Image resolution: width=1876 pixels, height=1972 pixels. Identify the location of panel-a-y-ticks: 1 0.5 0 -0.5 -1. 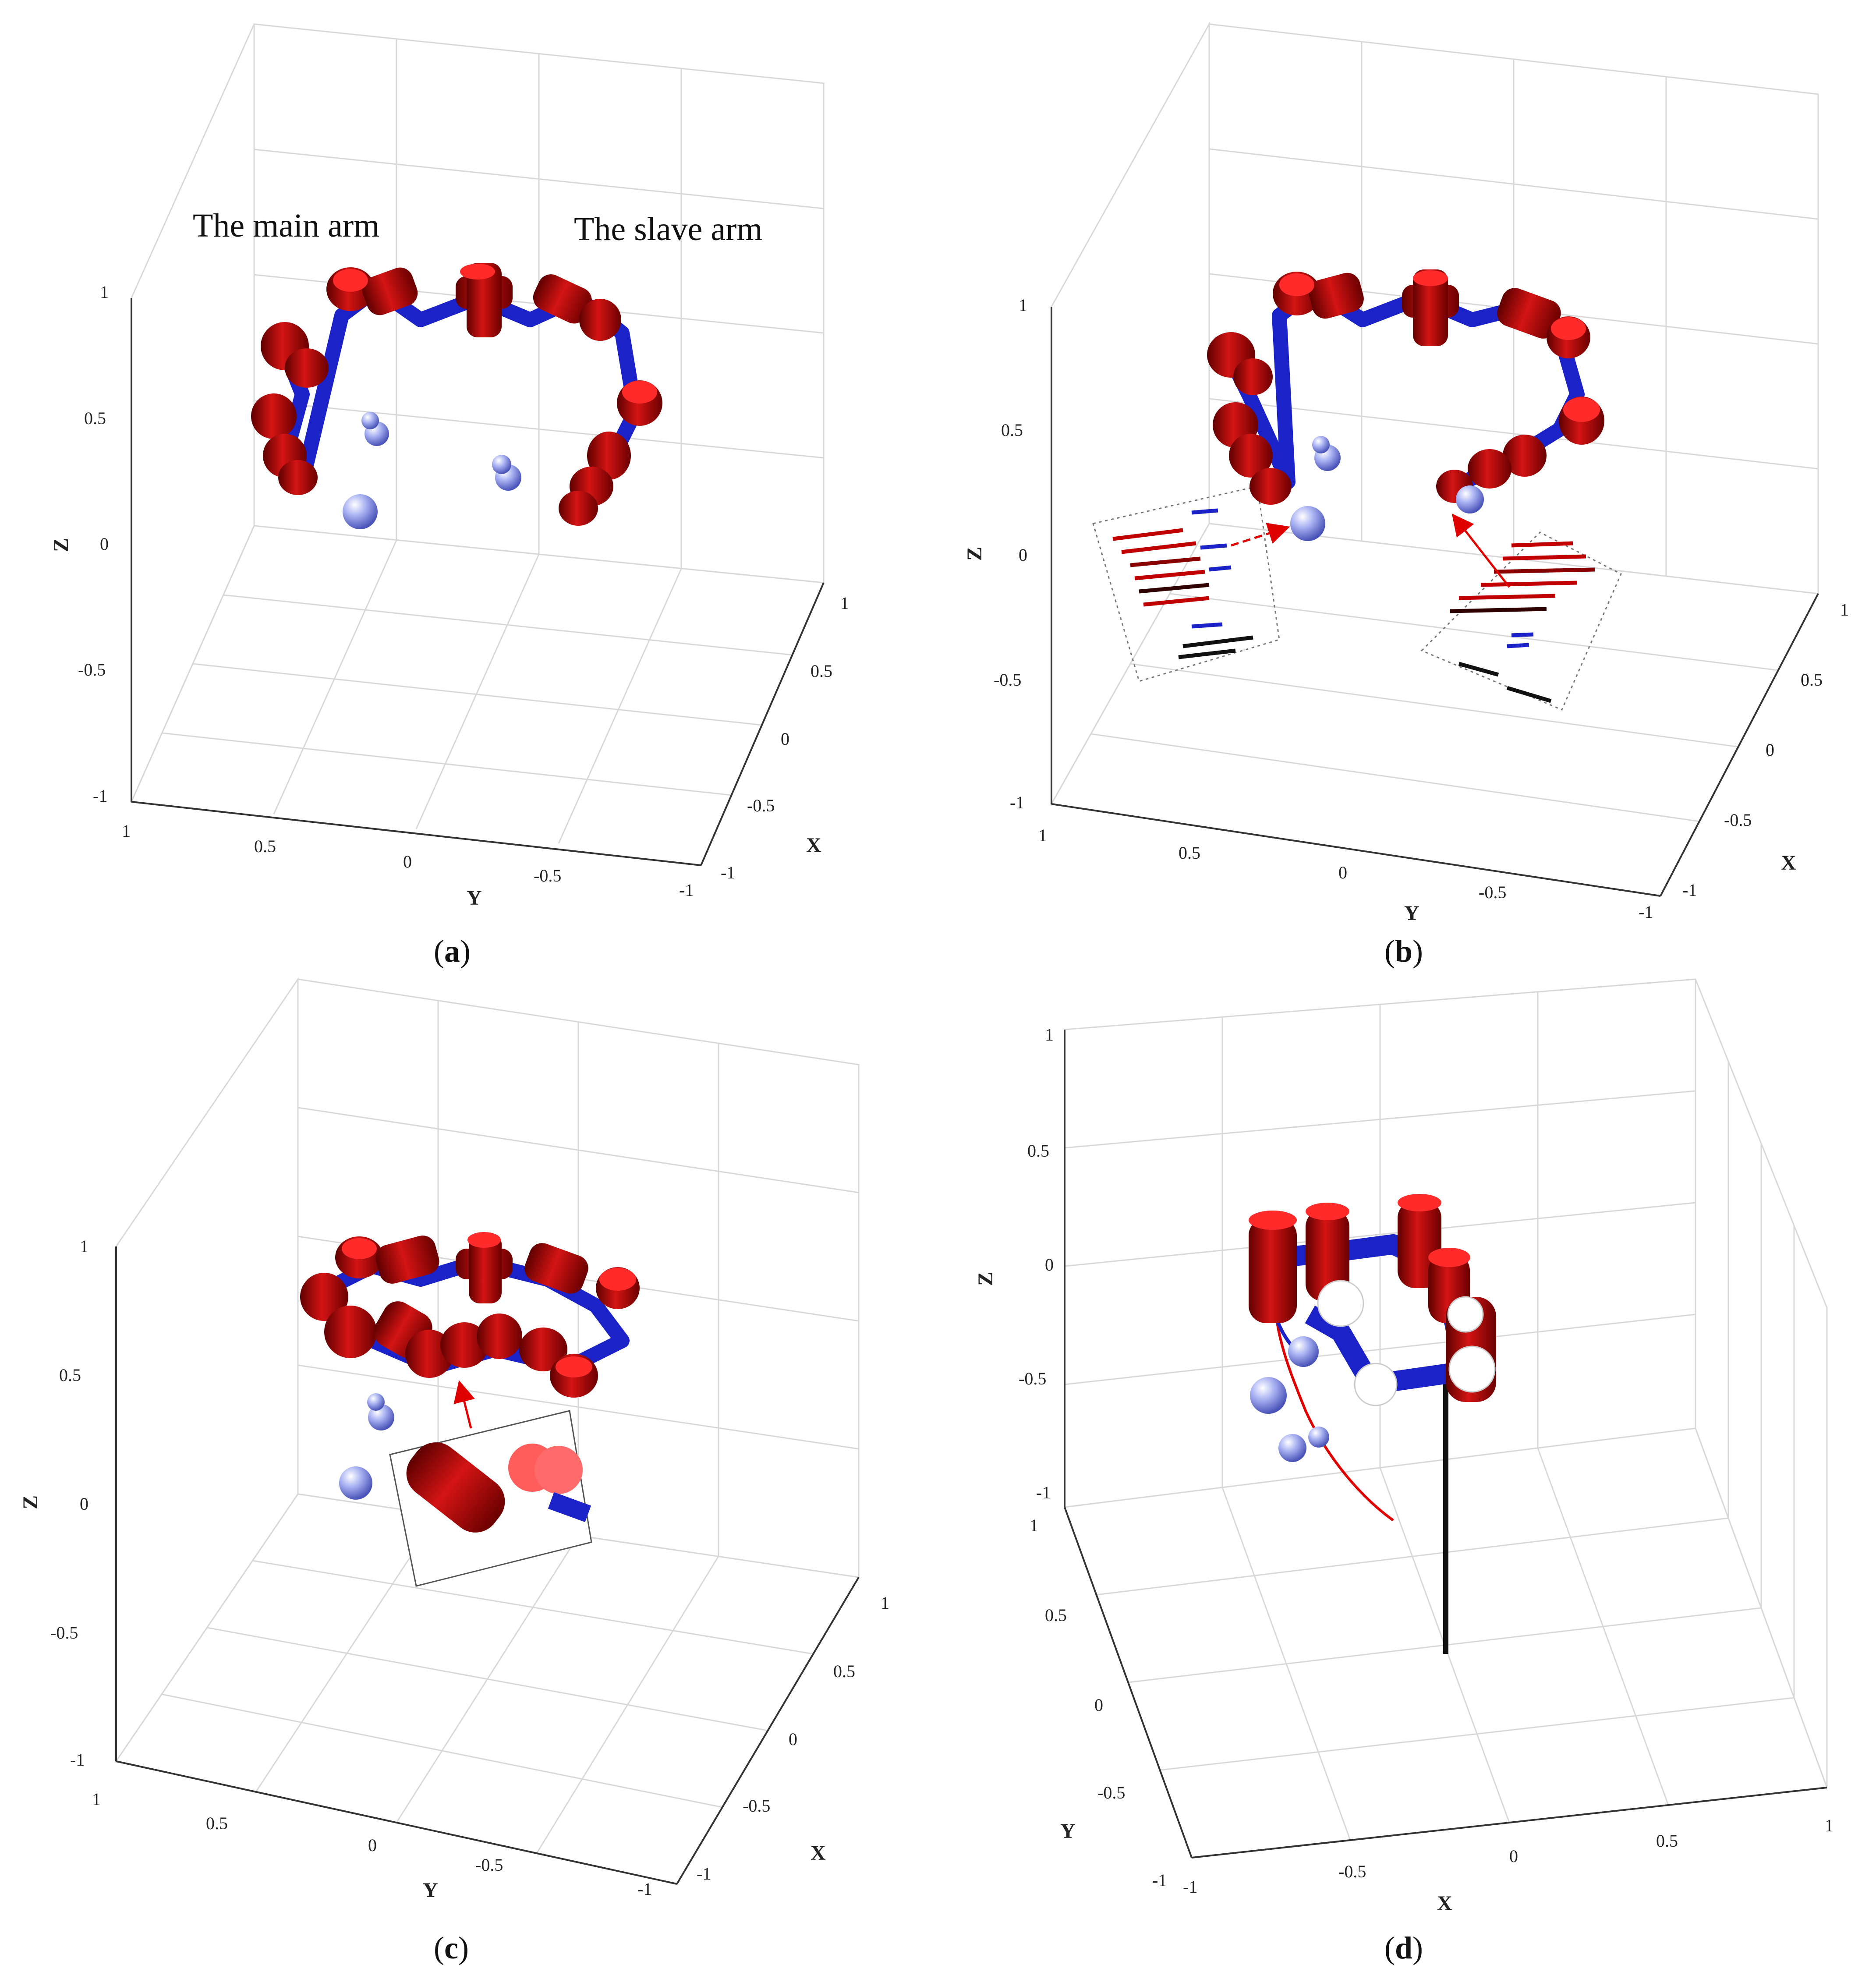
(408, 861).